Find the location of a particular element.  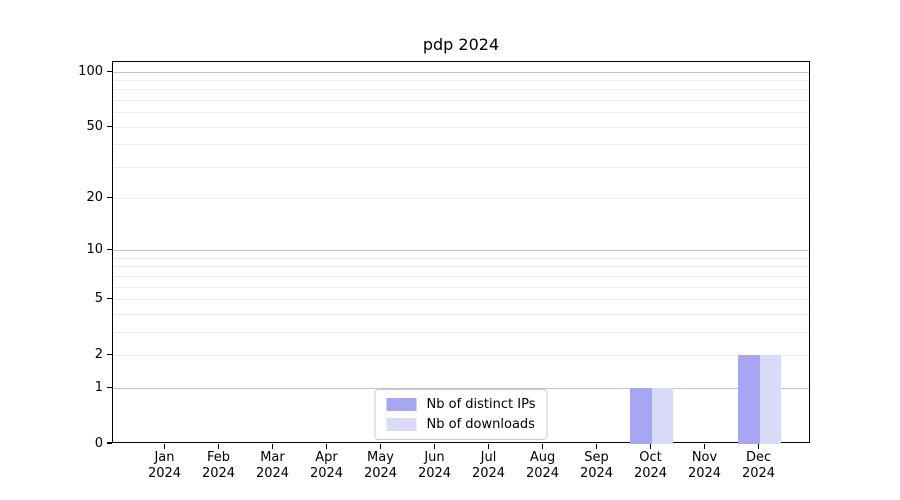

bar-downloads-dec-2024 is located at coordinates (770, 399).